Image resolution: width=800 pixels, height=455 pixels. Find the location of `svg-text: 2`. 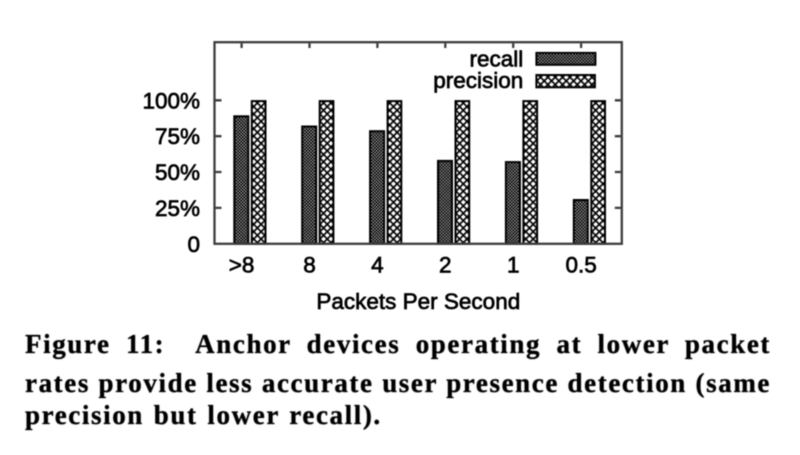

svg-text: 2 is located at coordinates (445, 265).